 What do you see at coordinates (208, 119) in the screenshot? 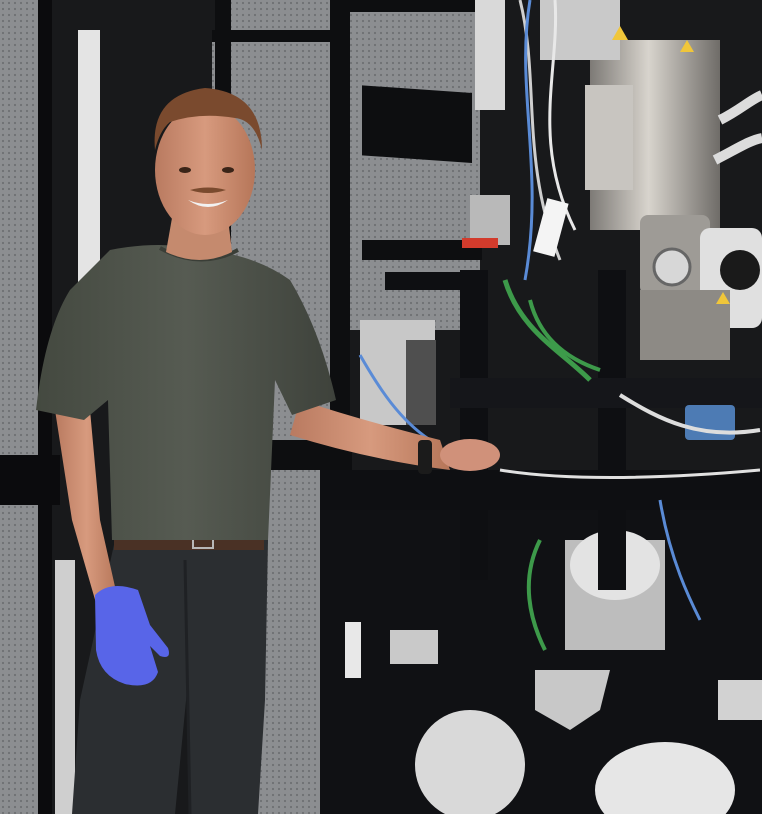
I see `hair` at bounding box center [208, 119].